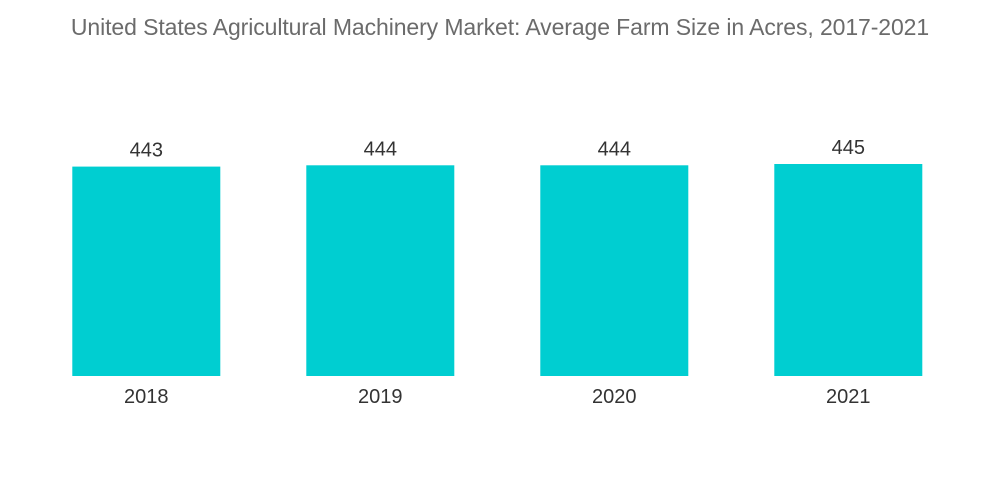 The width and height of the screenshot is (1000, 504). I want to click on bar-2021, so click(848, 270).